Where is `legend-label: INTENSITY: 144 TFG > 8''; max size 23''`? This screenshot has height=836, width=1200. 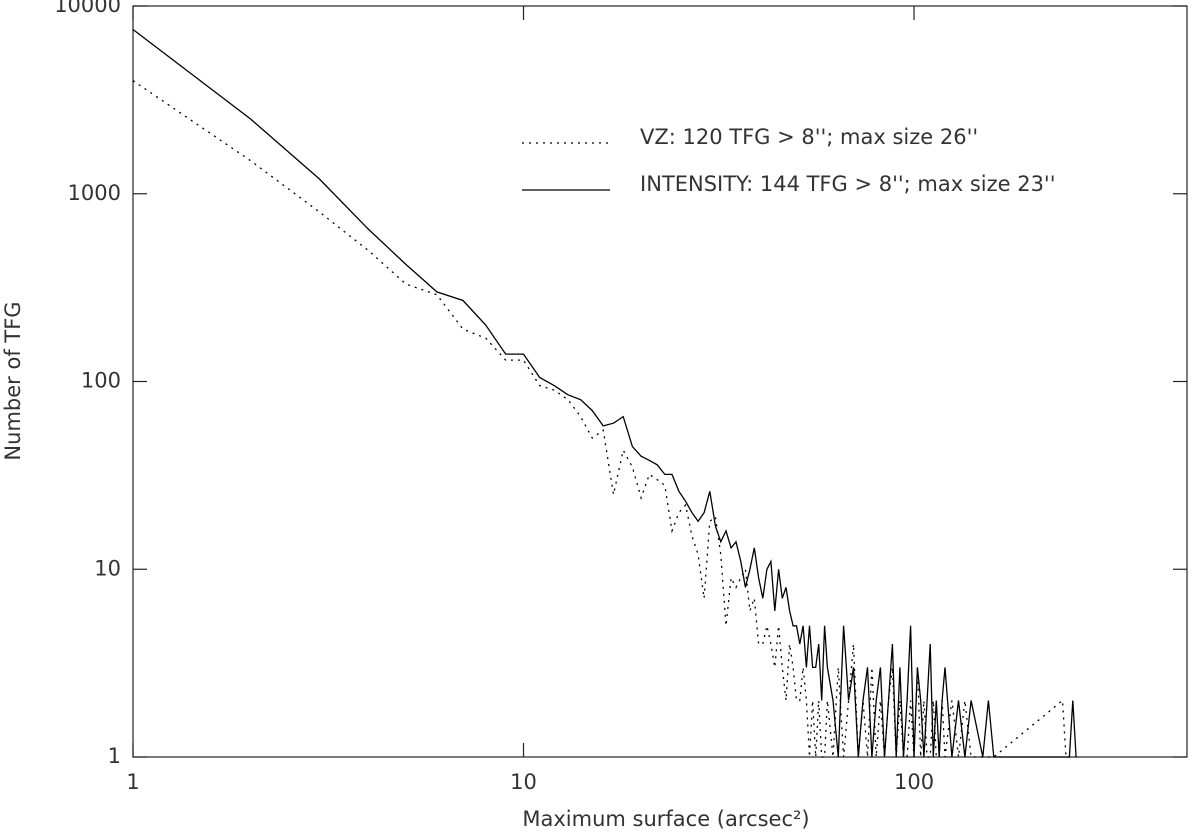
legend-label: INTENSITY: 144 TFG > 8''; max size 23'' is located at coordinates (847, 184).